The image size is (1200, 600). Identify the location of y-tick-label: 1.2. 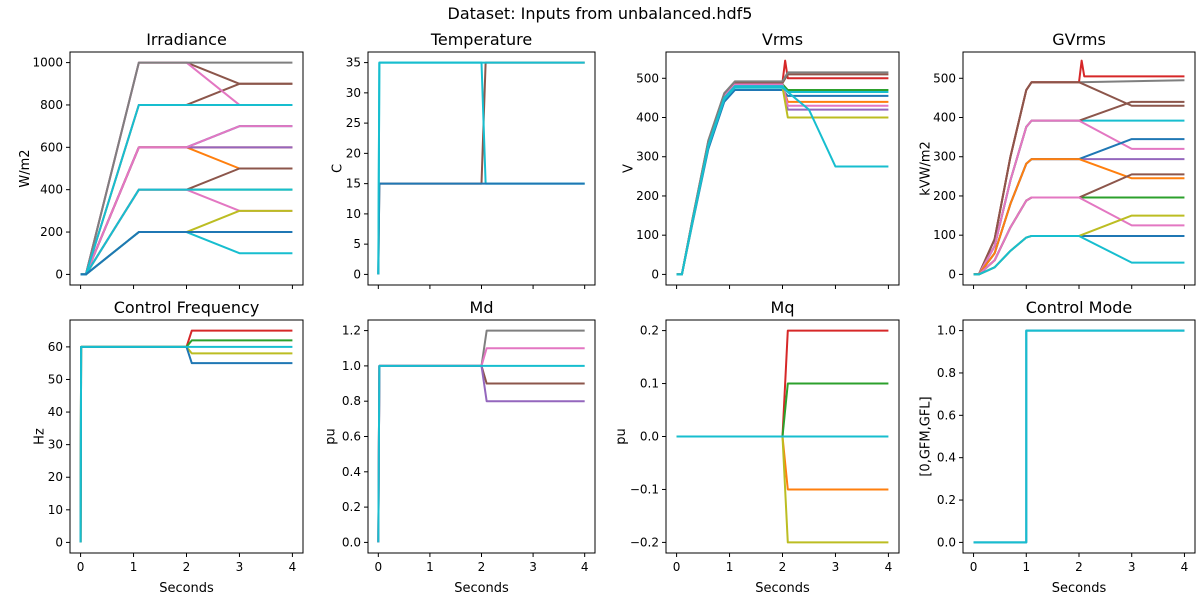
(351, 331).